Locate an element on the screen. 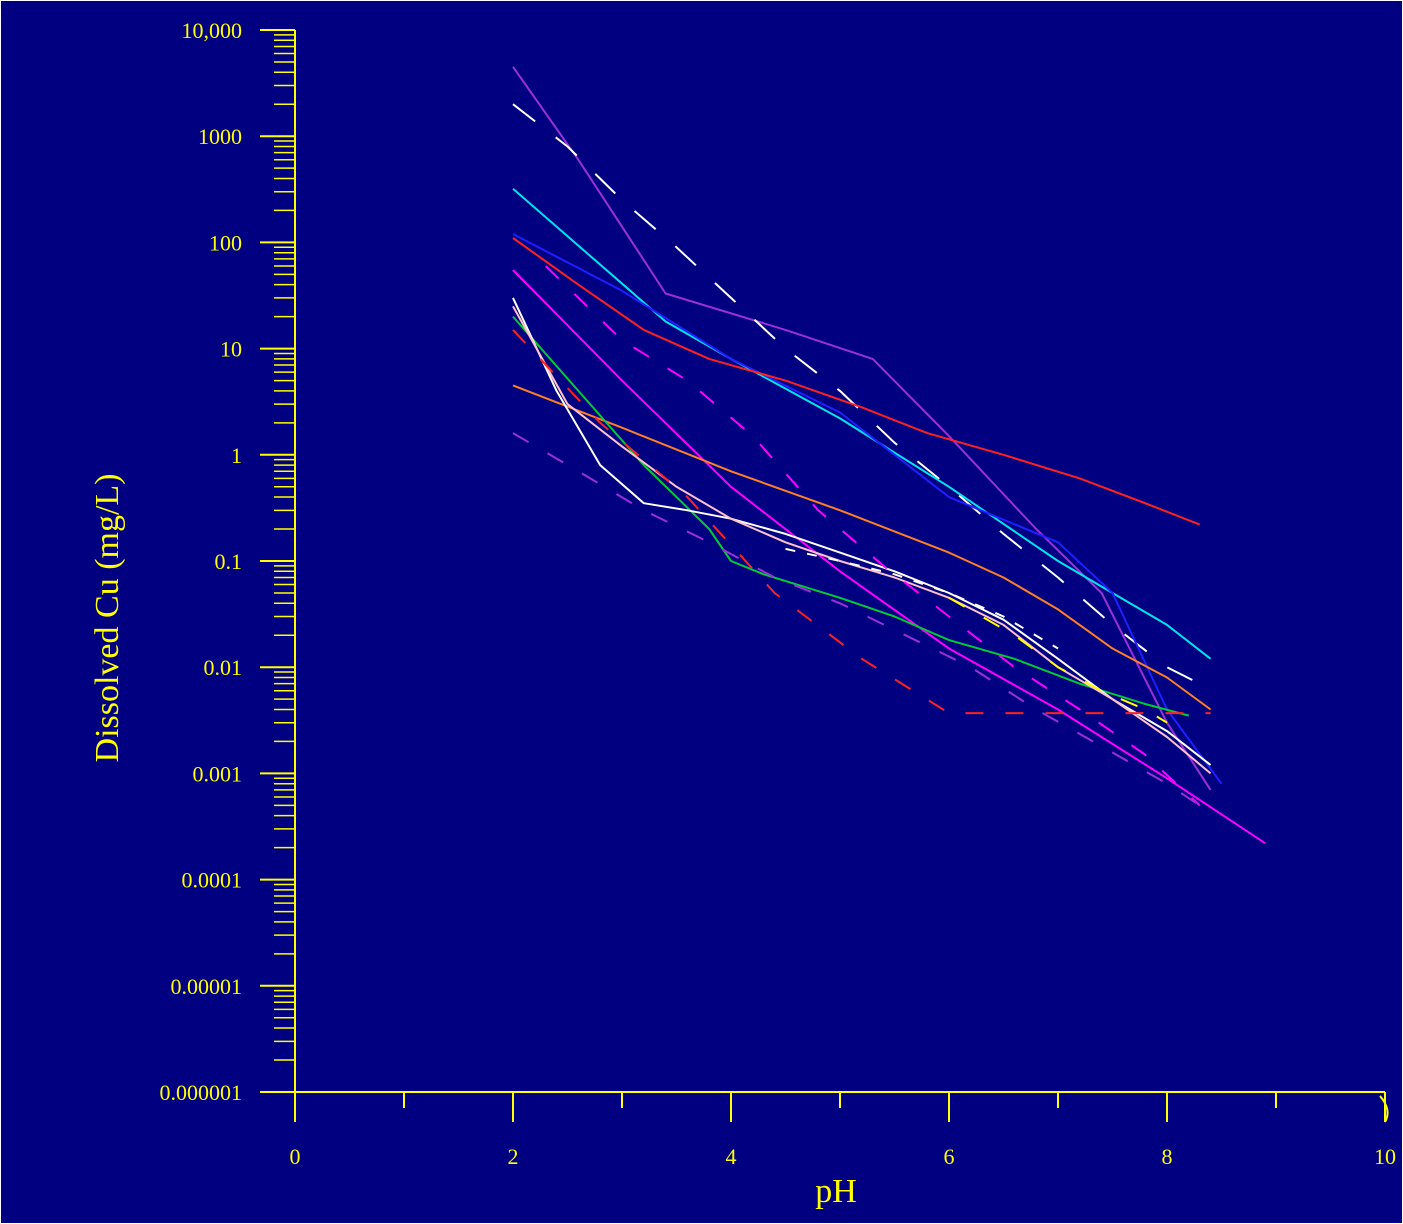  y-tick-label: 1 is located at coordinates (236, 455).